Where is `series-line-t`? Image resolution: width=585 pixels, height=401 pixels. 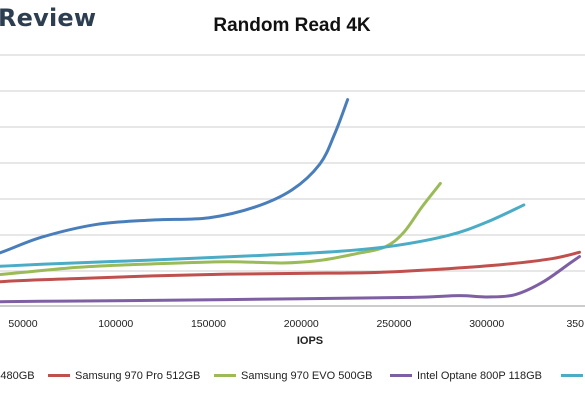
series-line-t is located at coordinates (263, 235).